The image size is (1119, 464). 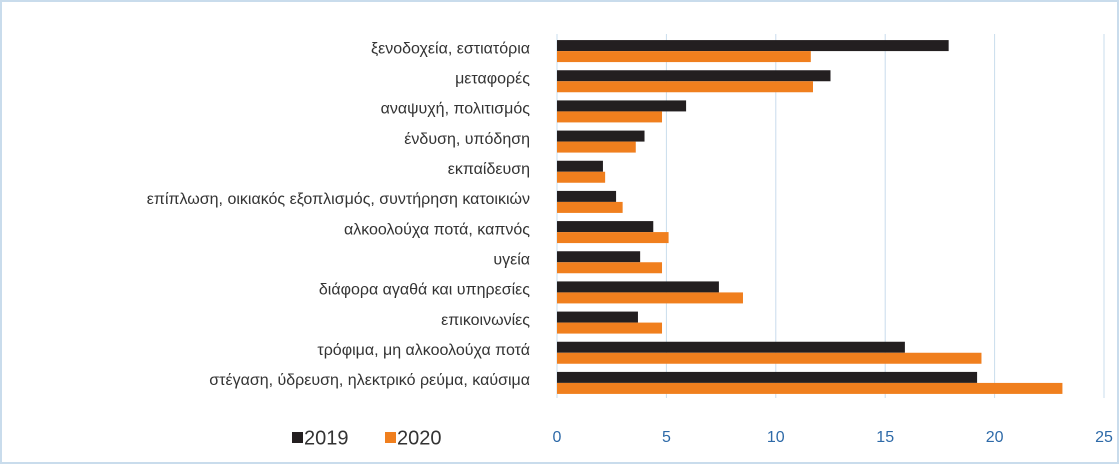 What do you see at coordinates (1104, 437) in the screenshot?
I see `x-tick-label: 25` at bounding box center [1104, 437].